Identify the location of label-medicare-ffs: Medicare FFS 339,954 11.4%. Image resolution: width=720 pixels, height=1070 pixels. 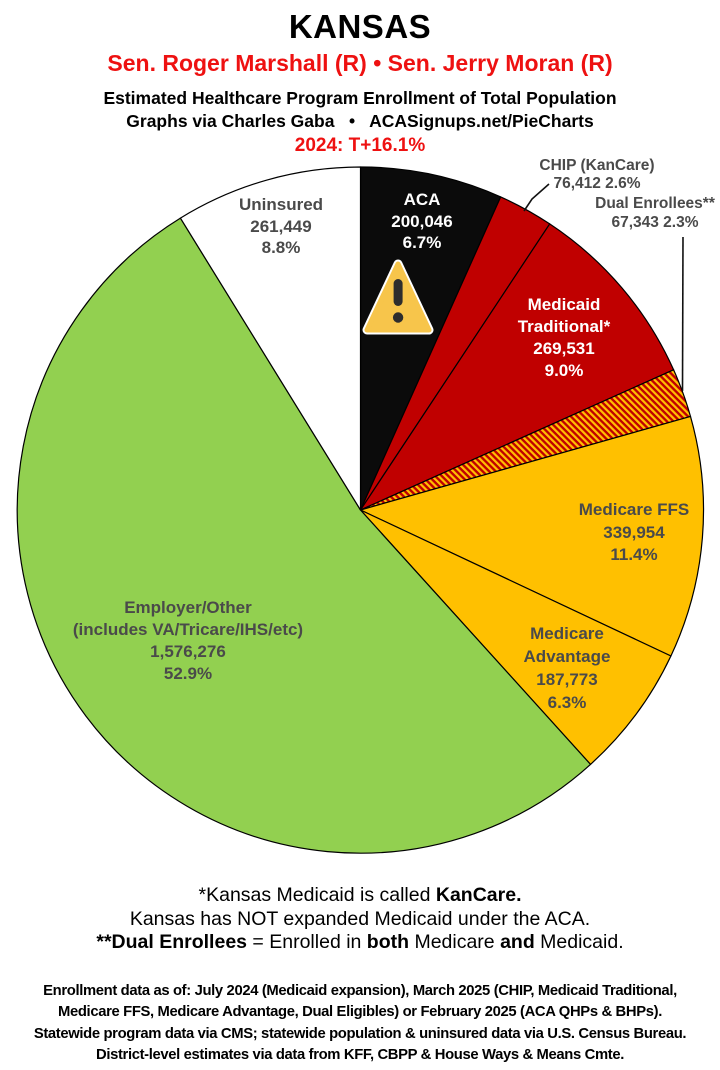
(634, 533).